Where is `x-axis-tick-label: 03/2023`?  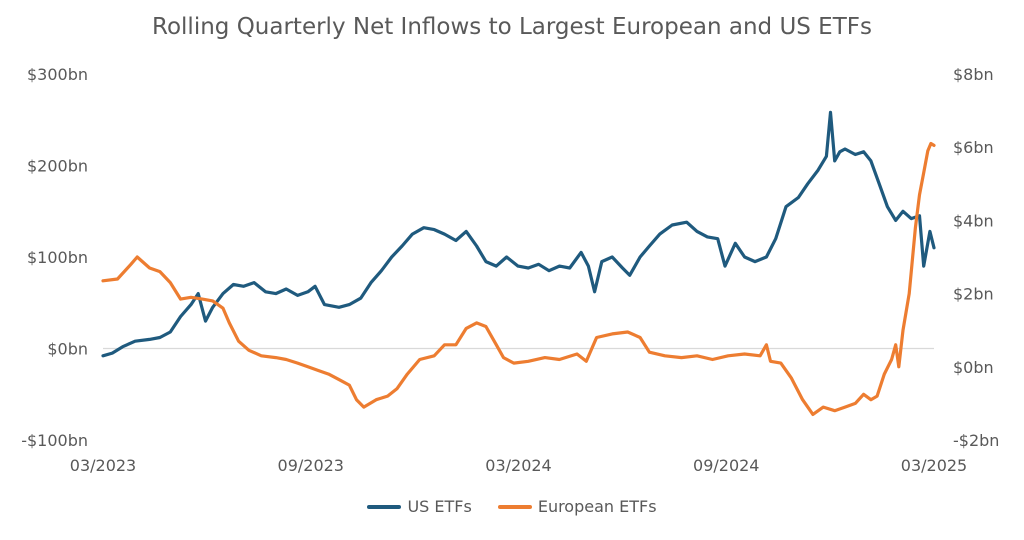
x-axis-tick-label: 03/2023 is located at coordinates (103, 465).